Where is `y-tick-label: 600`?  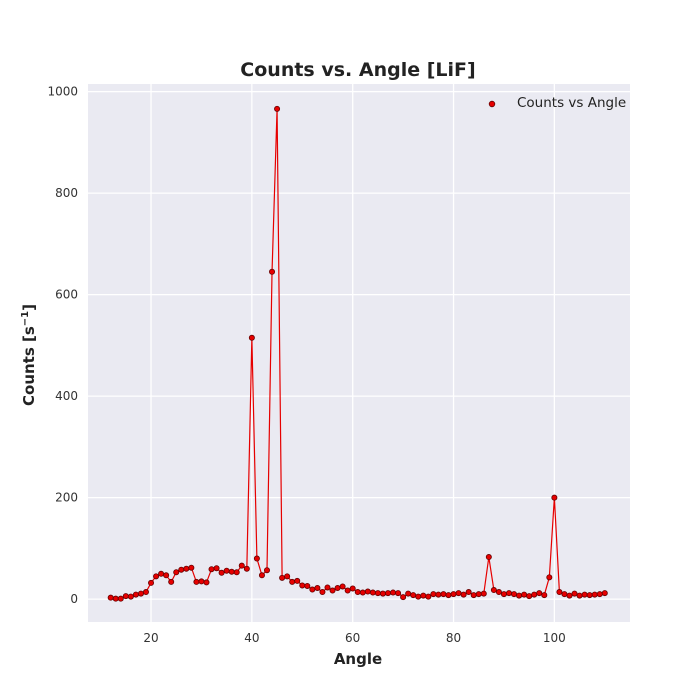
y-tick-label: 600 is located at coordinates (66, 295).